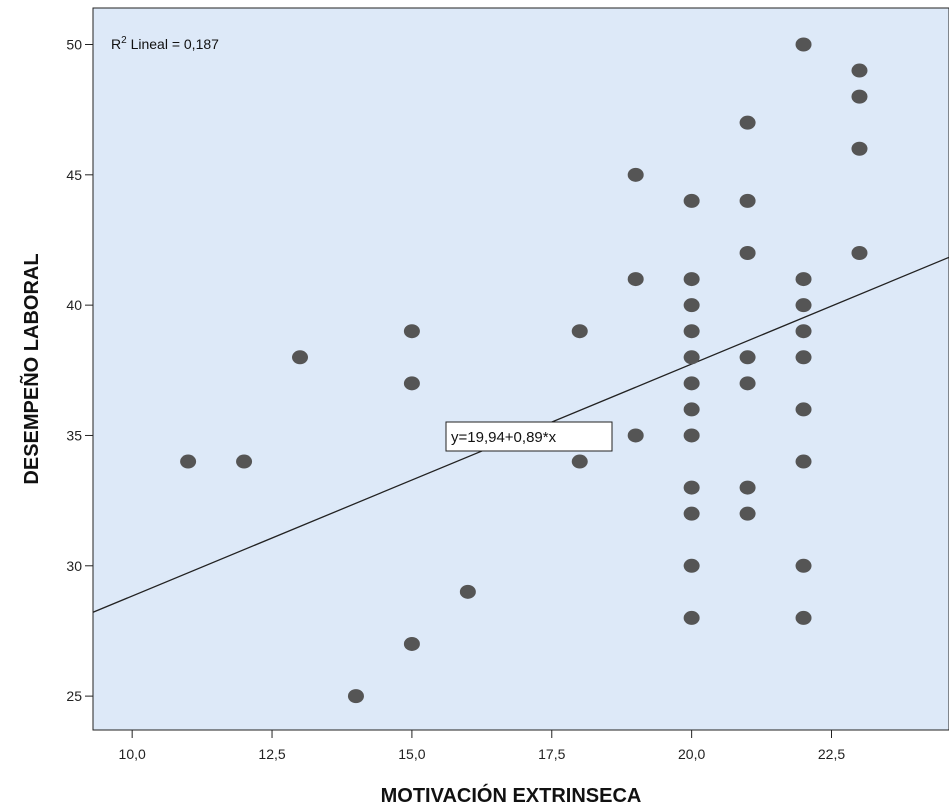  I want to click on y-axis-title: DESEMPEÑO LABORAL, so click(31, 368).